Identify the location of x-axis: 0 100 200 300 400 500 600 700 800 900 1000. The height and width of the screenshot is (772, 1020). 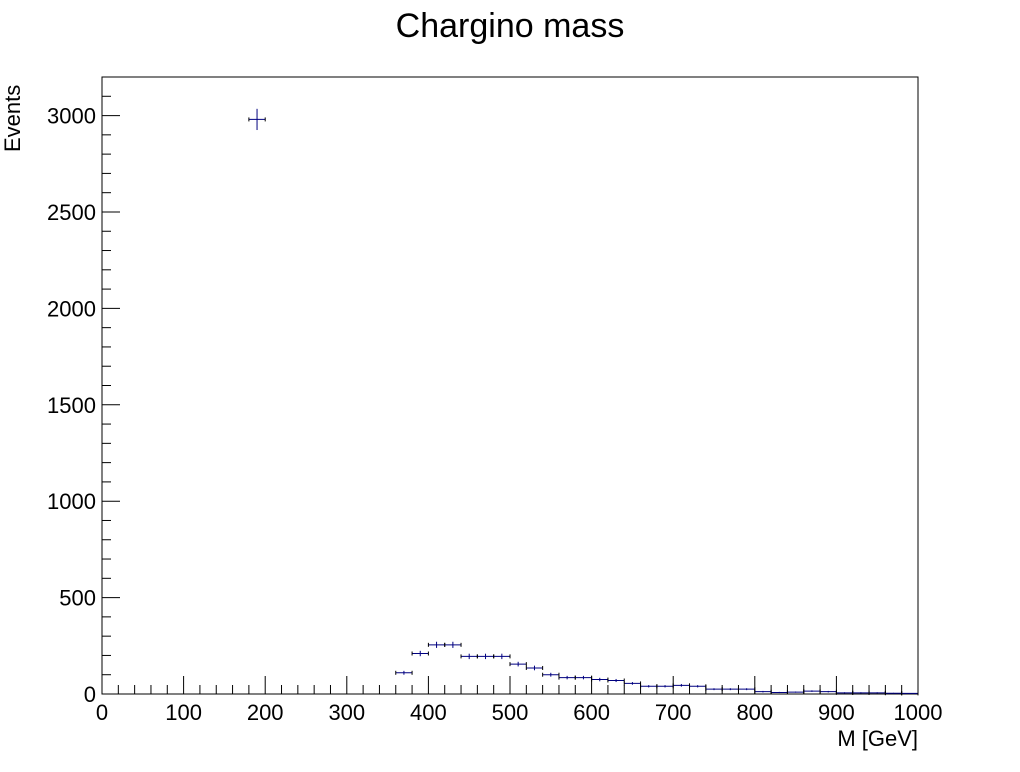
(519, 700).